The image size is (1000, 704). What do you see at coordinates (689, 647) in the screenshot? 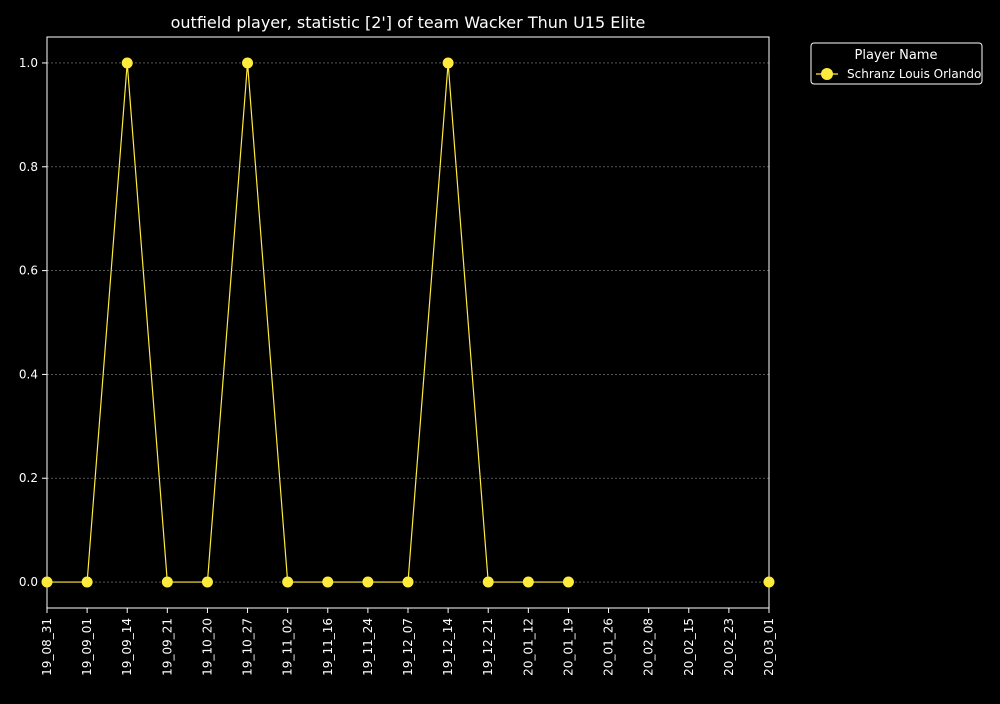
I see `x-tick-label: 20_02_15` at bounding box center [689, 647].